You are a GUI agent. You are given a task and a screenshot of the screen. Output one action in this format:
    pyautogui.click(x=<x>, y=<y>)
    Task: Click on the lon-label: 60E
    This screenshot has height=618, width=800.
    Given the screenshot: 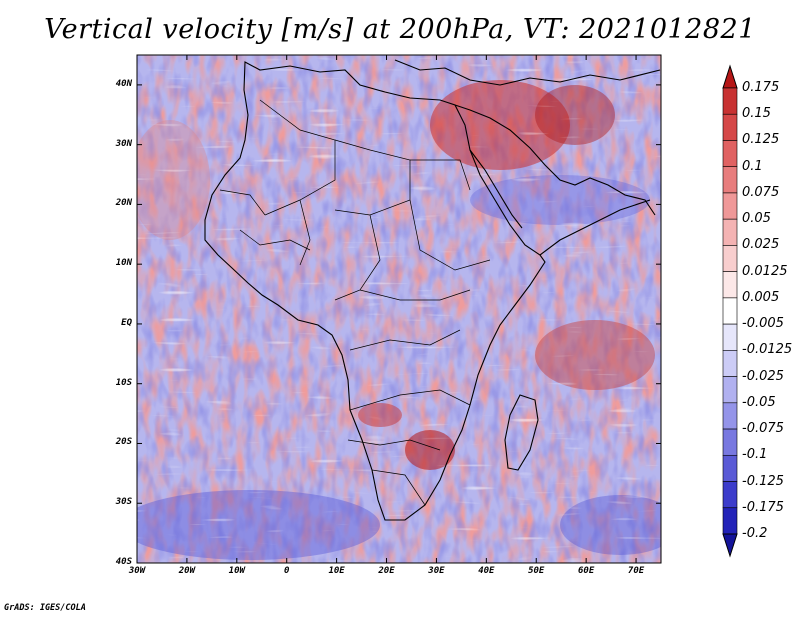 What is the action you would take?
    pyautogui.click(x=586, y=571)
    